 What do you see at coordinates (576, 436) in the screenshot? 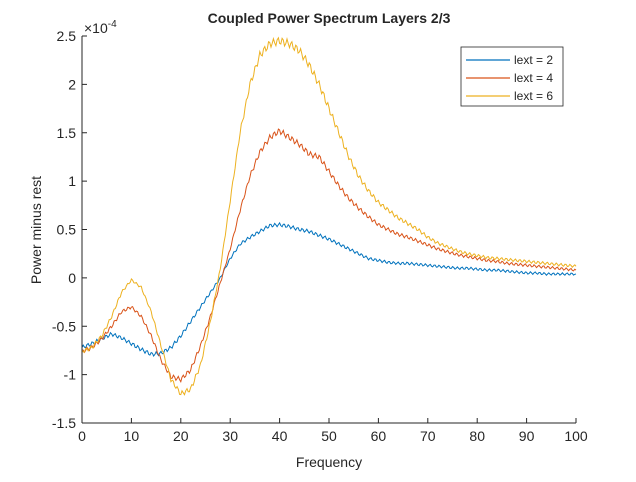
I see `x-tick-label: 100` at bounding box center [576, 436].